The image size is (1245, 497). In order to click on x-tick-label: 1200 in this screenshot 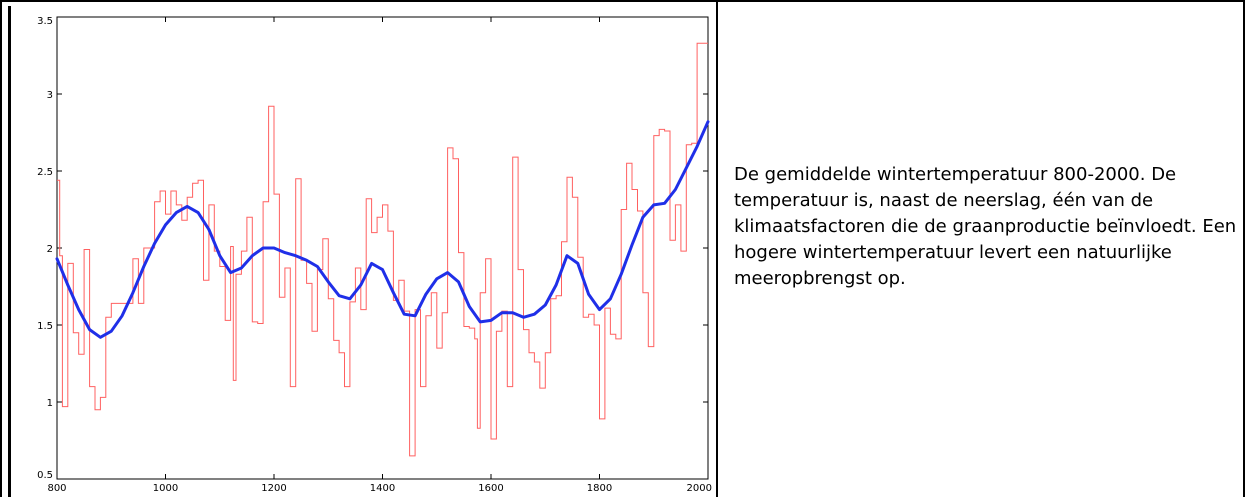, I will do `click(273, 488)`.